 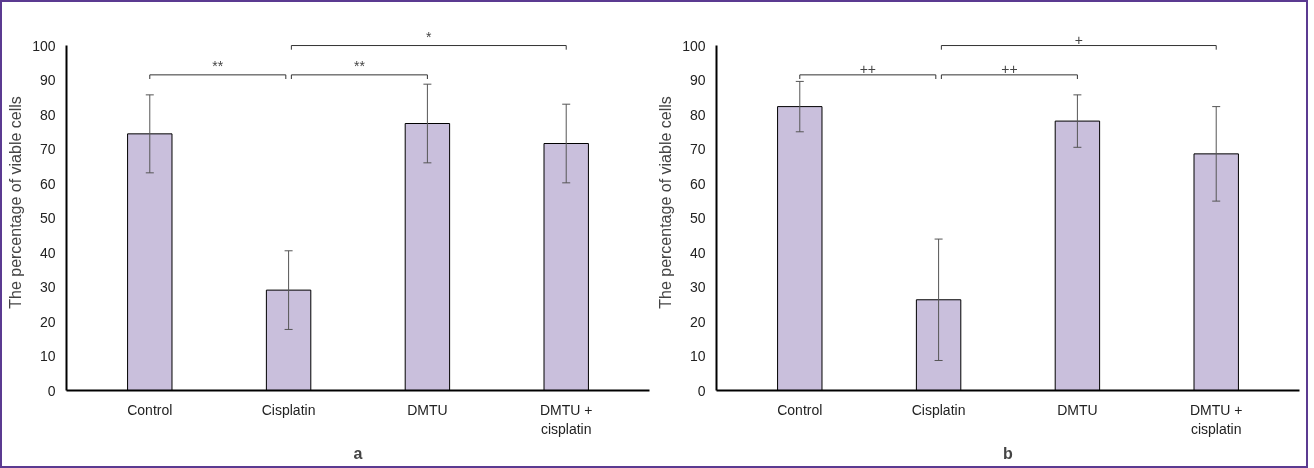 I want to click on x-axis-title: b, so click(x=1008, y=453).